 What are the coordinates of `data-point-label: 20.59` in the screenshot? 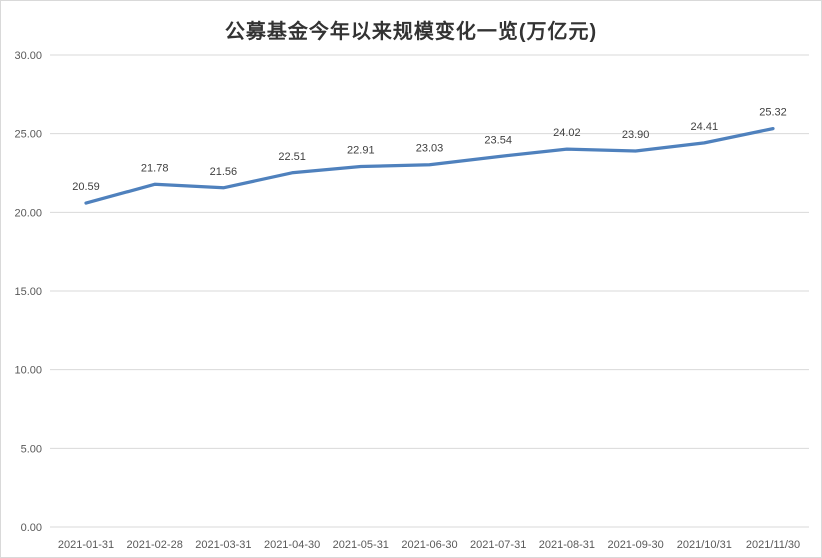 It's located at (86, 187).